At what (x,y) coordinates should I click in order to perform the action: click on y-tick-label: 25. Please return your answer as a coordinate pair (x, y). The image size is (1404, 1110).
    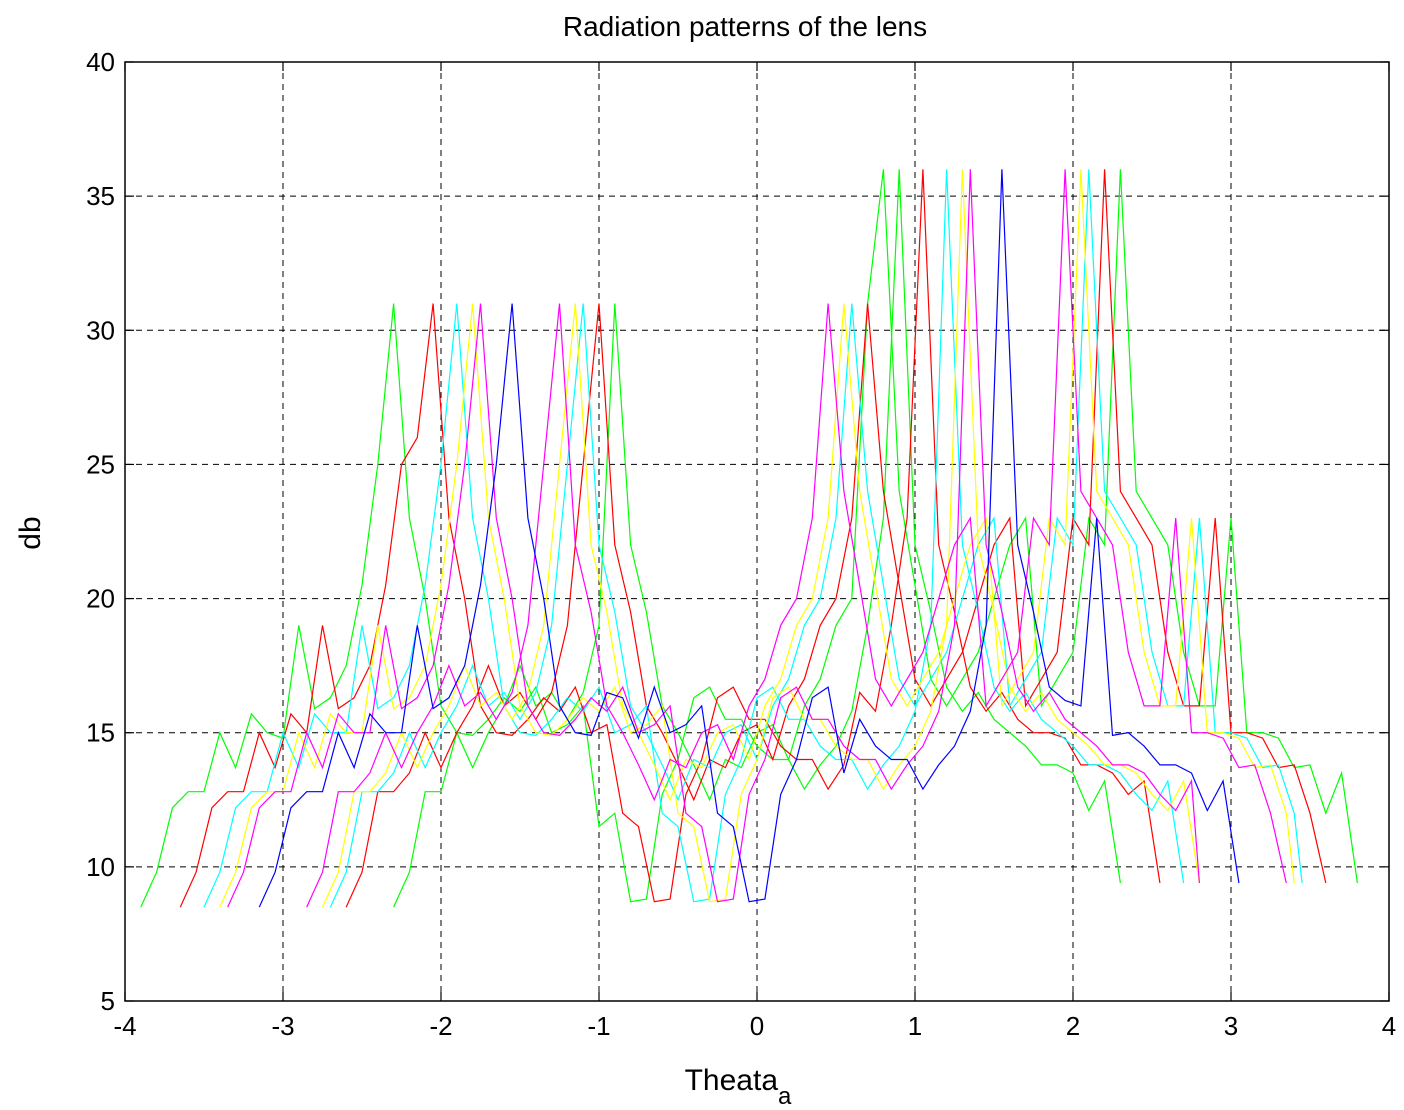
    Looking at the image, I should click on (100, 464).